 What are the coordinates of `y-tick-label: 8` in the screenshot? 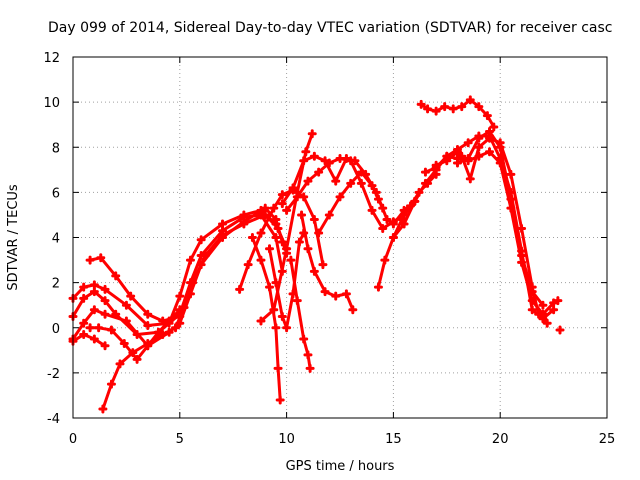 It's located at (56, 148).